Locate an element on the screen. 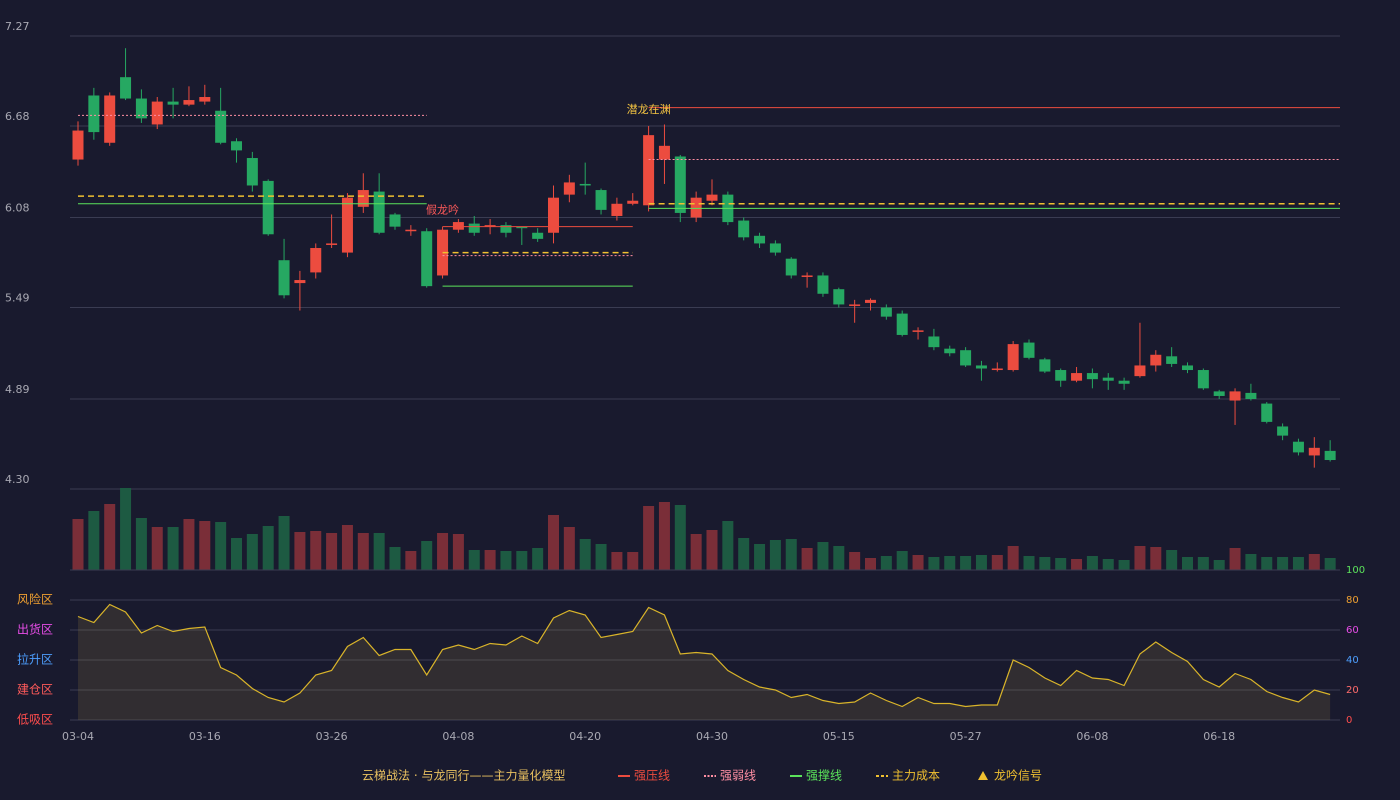 The width and height of the screenshot is (1400, 800). x-tick-label: 06-08 is located at coordinates (1092, 736).